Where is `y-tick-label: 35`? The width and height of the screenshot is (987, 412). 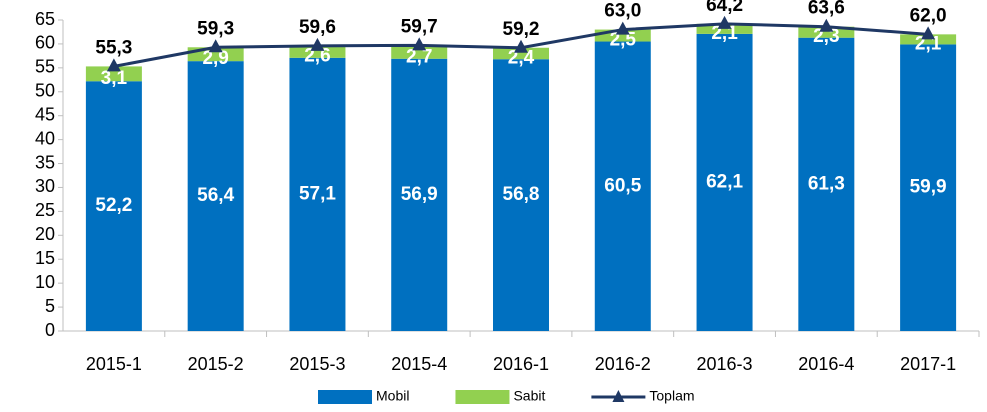
y-tick-label: 35 is located at coordinates (45, 162).